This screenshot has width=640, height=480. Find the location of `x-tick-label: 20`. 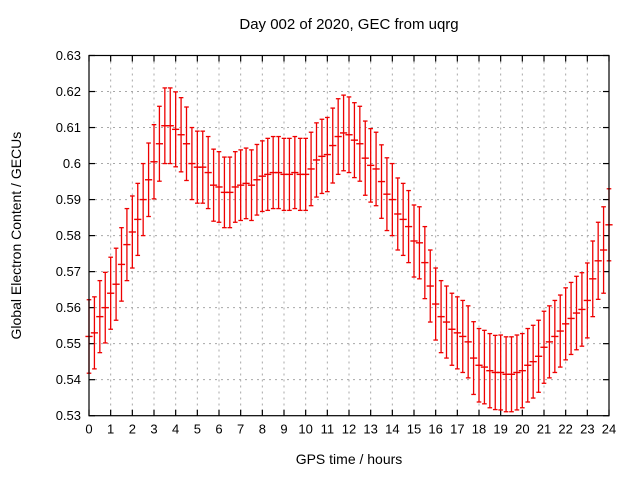

x-tick-label: 20 is located at coordinates (522, 429).